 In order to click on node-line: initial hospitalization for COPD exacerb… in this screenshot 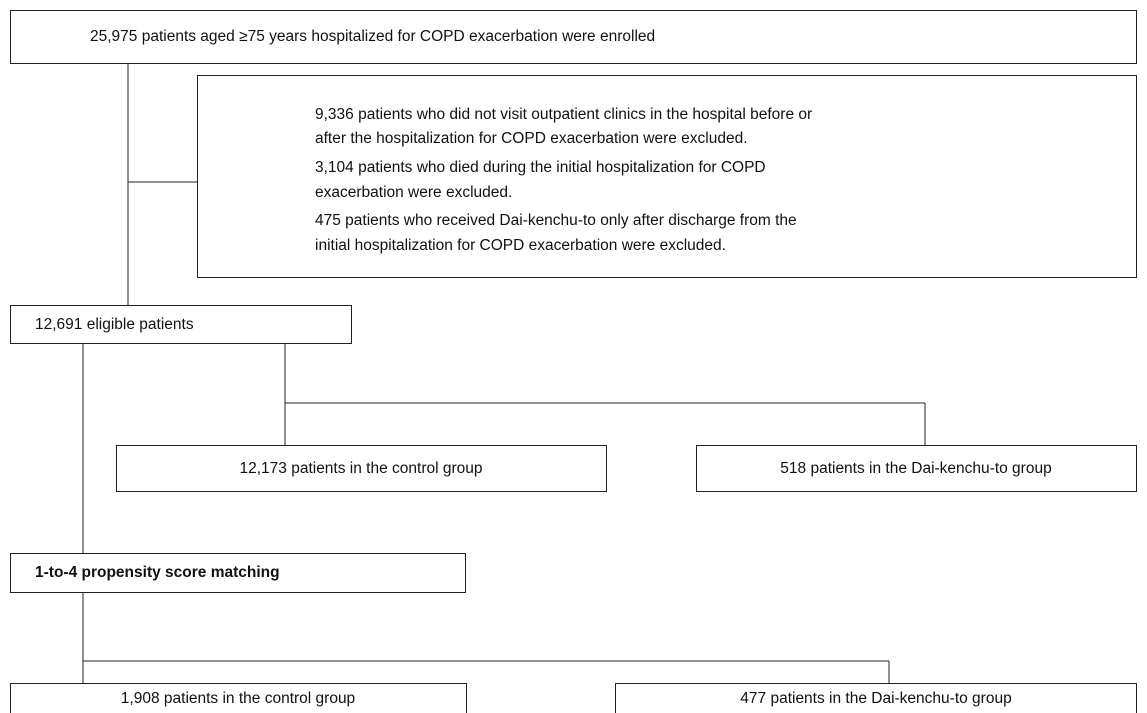, I will do `click(520, 245)`.